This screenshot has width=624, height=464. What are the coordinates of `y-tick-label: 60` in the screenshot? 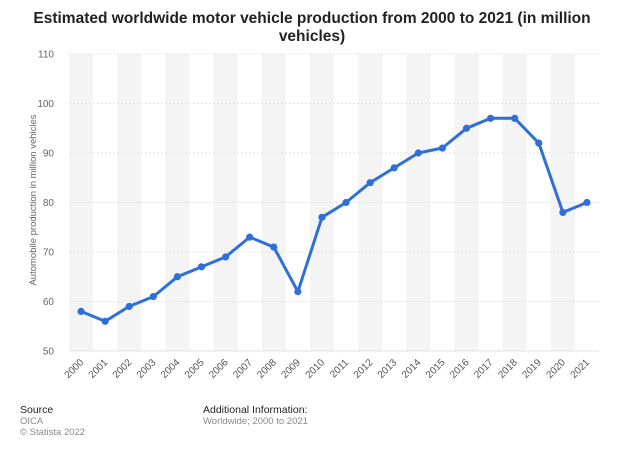 It's located at (49, 302).